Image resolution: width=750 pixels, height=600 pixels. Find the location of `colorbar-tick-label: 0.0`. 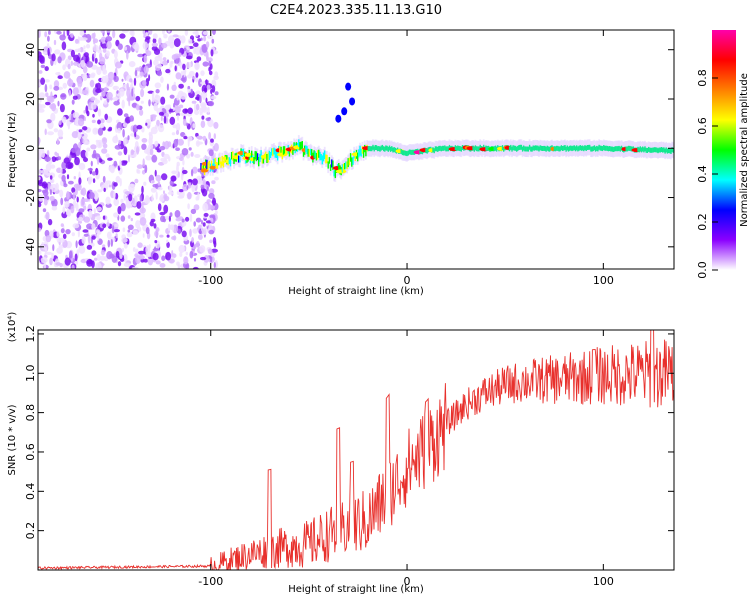

colorbar-tick-label: 0.0 is located at coordinates (702, 270).